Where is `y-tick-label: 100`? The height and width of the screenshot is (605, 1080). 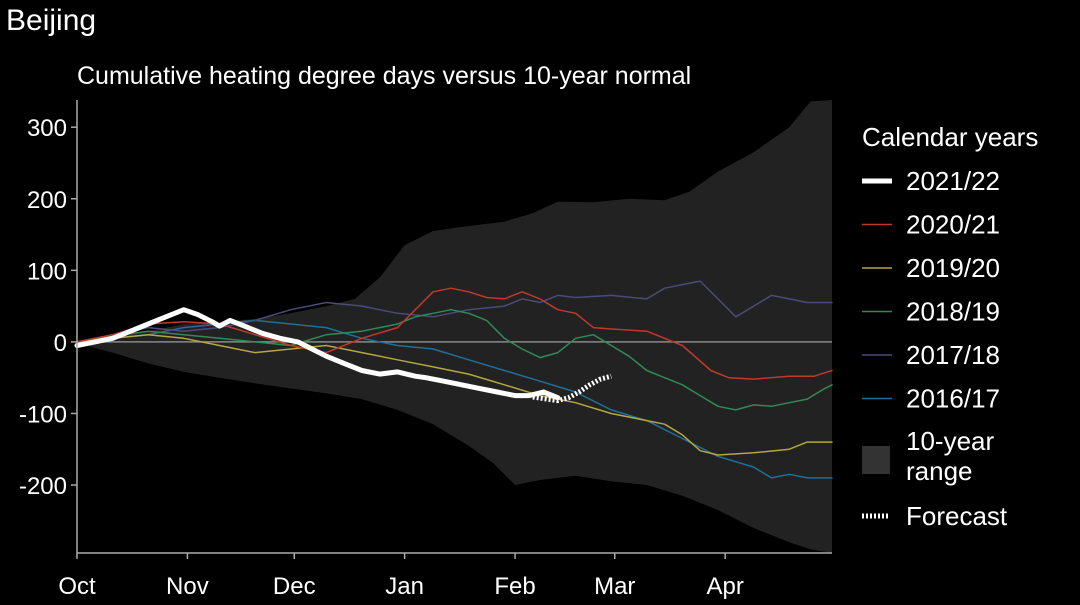
y-tick-label: 100 is located at coordinates (47, 271).